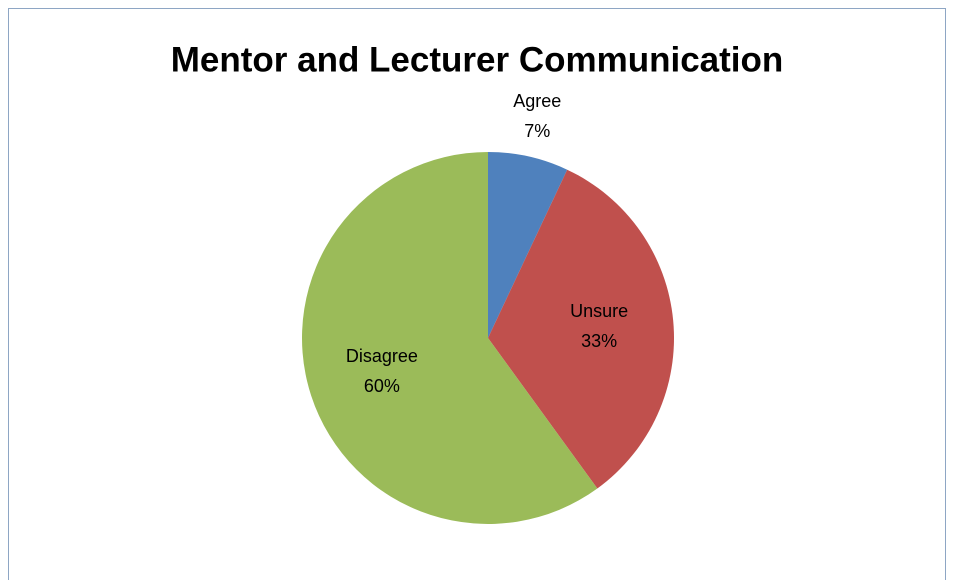 Image resolution: width=955 pixels, height=580 pixels. I want to click on slice-value-label: 7%, so click(537, 131).